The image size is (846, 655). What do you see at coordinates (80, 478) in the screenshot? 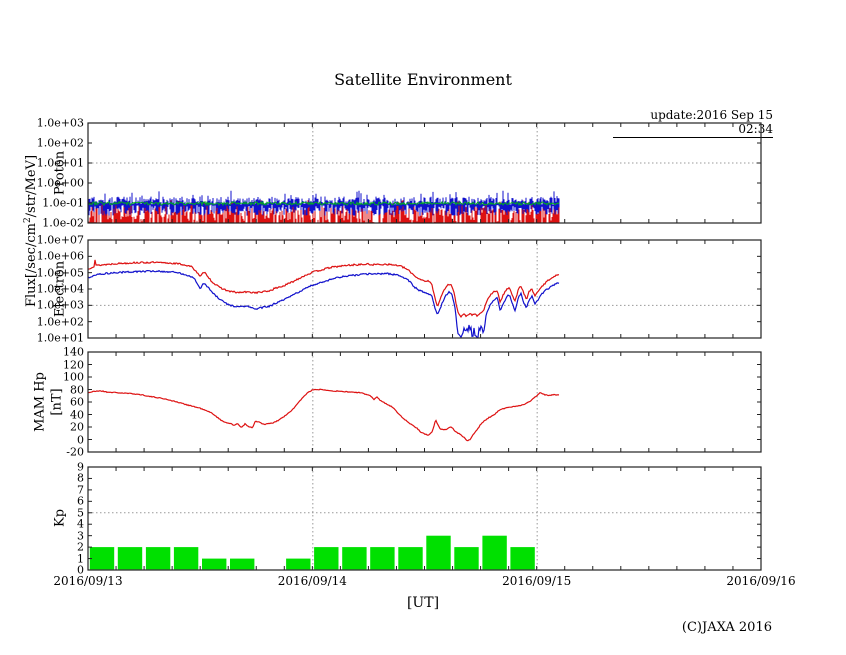
I see `kp-ytick-label: 8` at bounding box center [80, 478].